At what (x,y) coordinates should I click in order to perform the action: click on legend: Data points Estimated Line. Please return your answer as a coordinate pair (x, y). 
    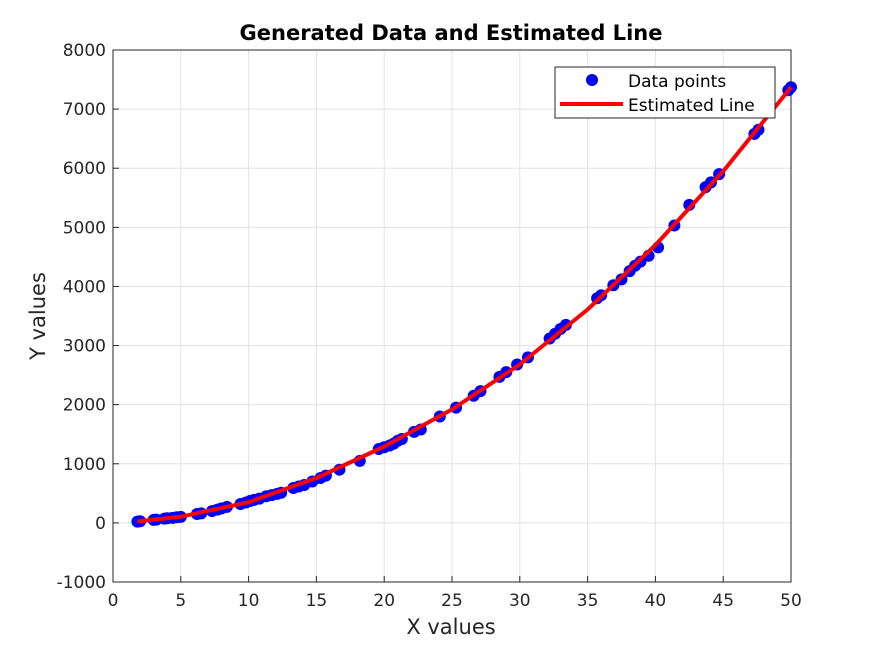
    Looking at the image, I should click on (665, 92).